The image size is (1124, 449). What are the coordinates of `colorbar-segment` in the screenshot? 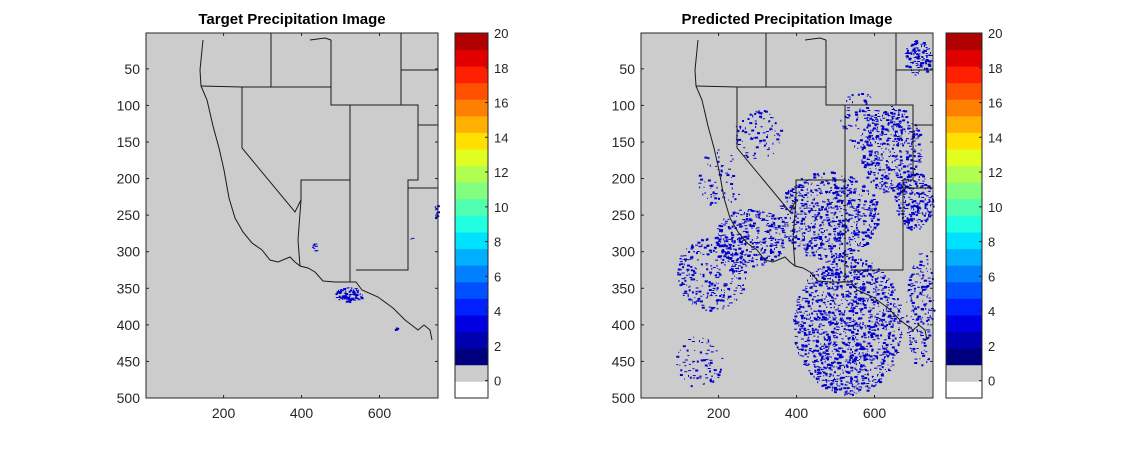 It's located at (471, 207).